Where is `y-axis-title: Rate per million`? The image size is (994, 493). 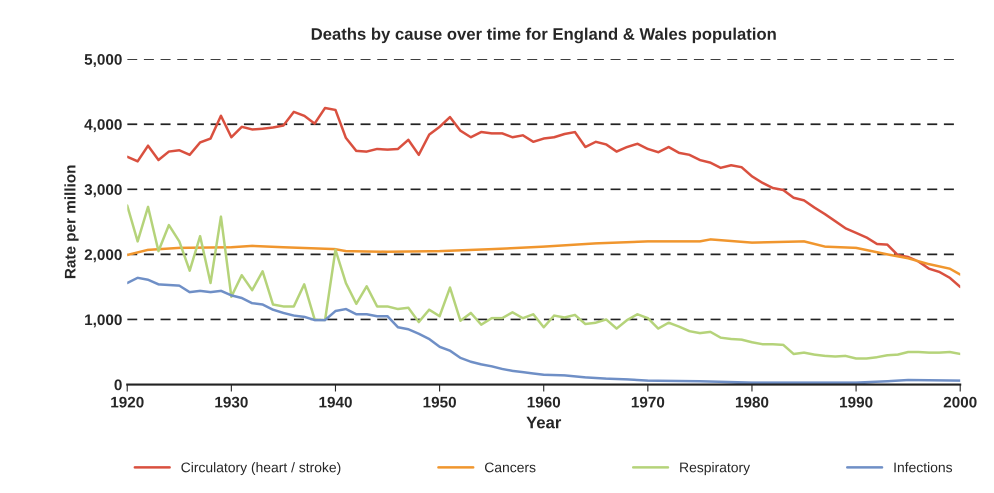
y-axis-title: Rate per million is located at coordinates (71, 221).